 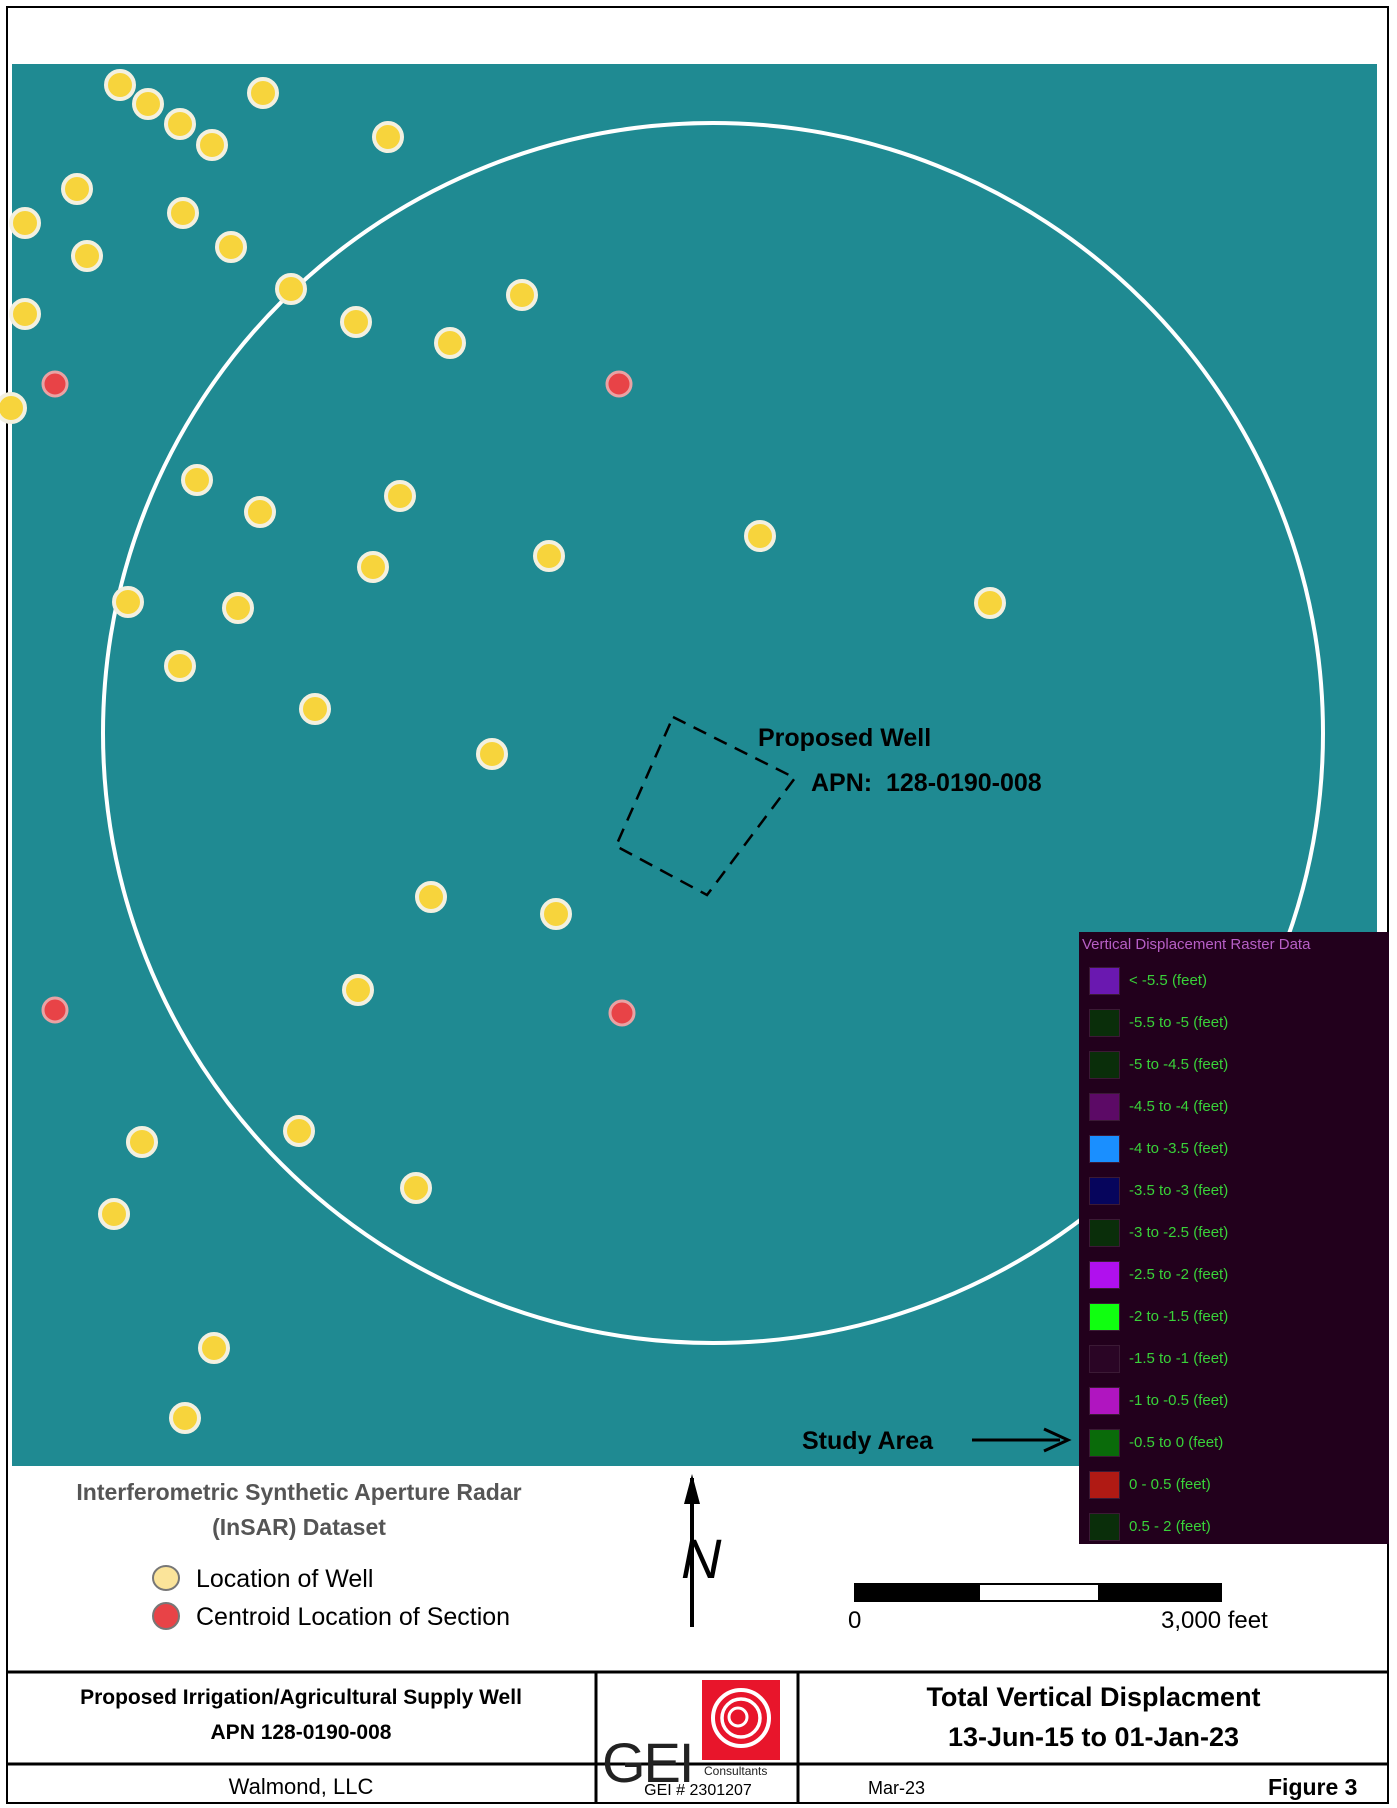 I want to click on figure-number: Figure 3, so click(x=1313, y=1787).